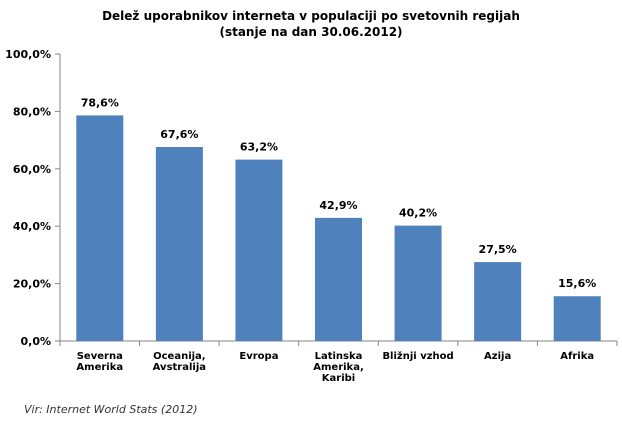 The image size is (622, 429). What do you see at coordinates (179, 362) in the screenshot?
I see `x-tick-label: Oceanija, Avstralija` at bounding box center [179, 362].